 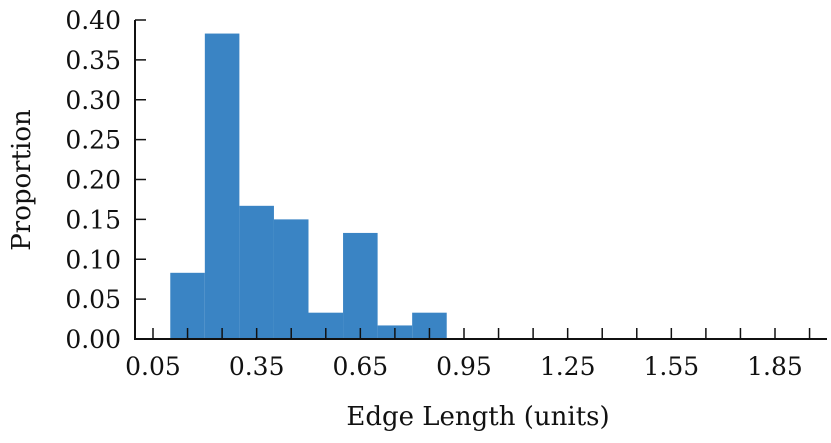 I want to click on x-tick-label: 0.65, so click(x=360, y=366).